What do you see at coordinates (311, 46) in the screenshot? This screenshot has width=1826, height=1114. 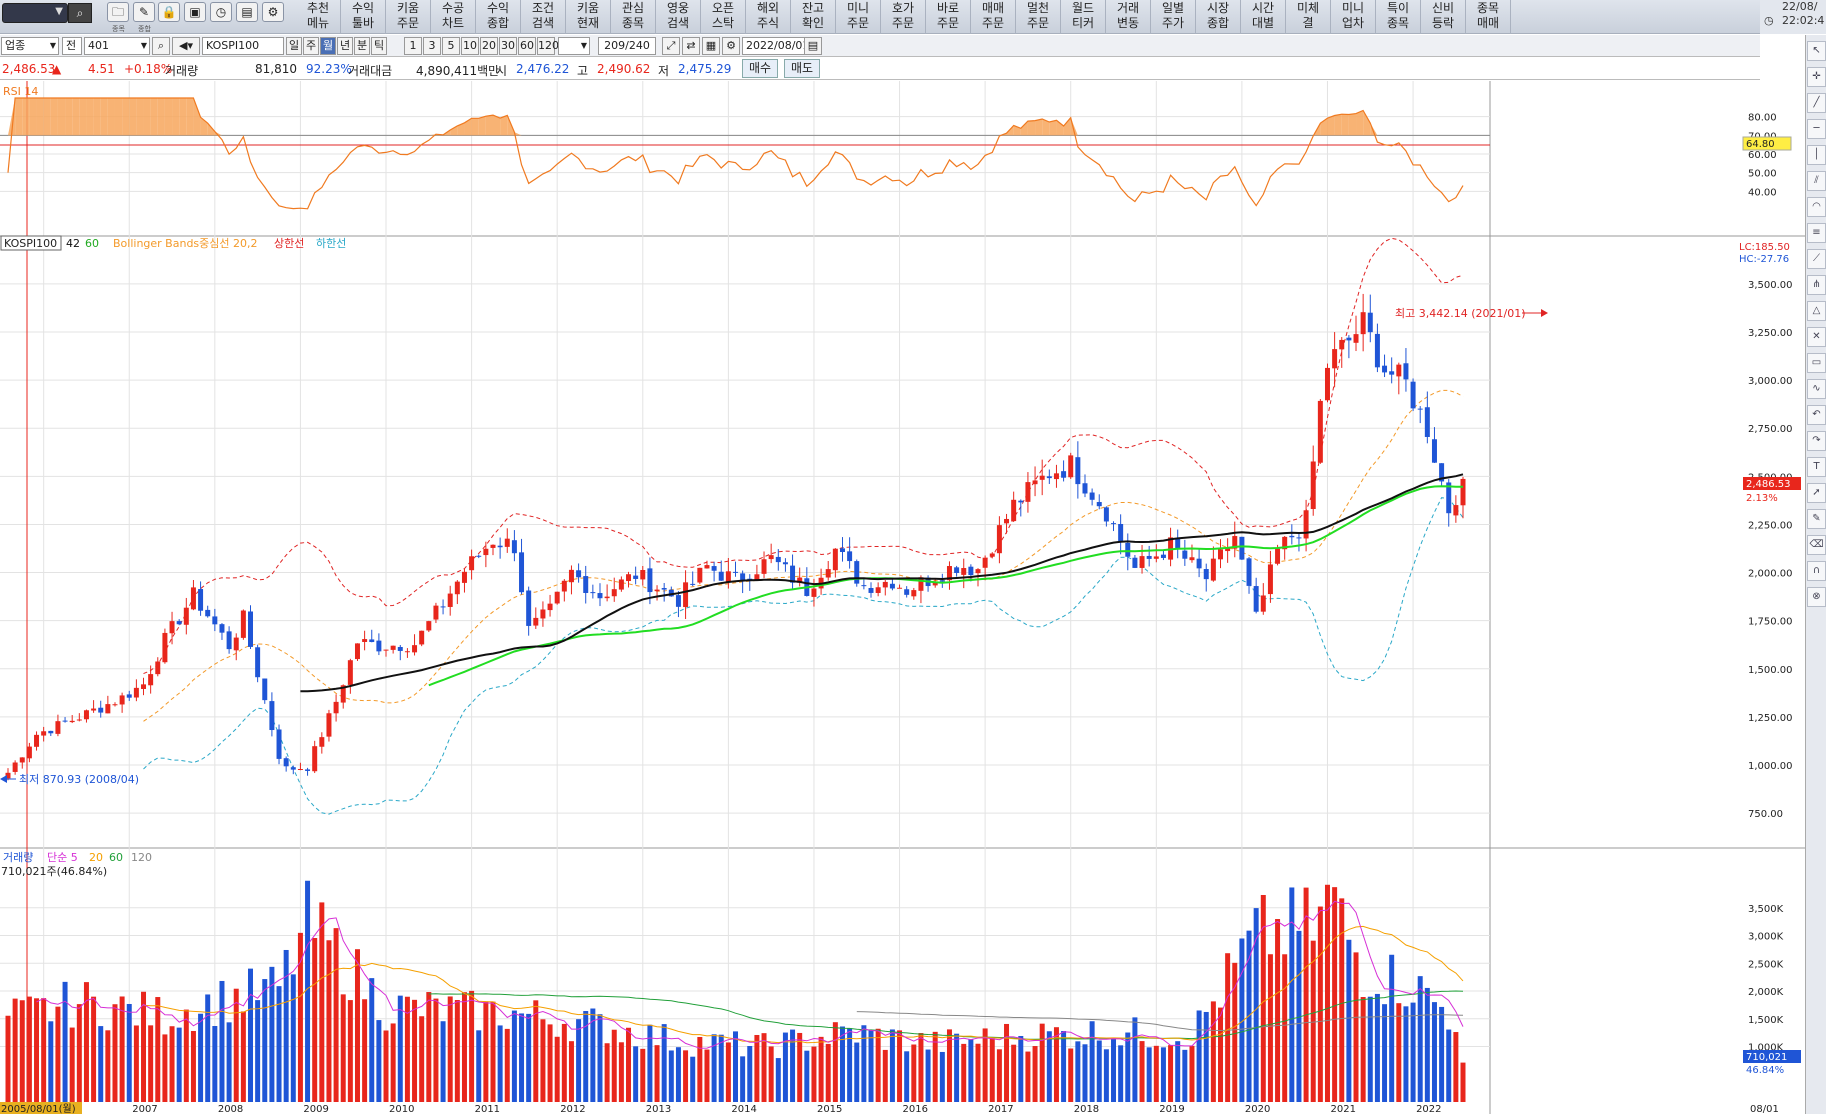 I see `period-button: 주` at bounding box center [311, 46].